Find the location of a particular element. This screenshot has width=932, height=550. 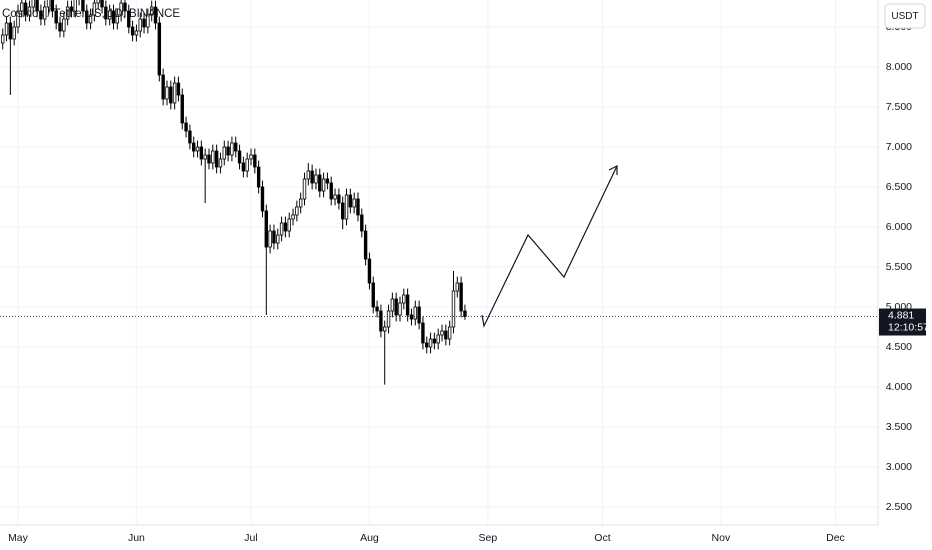

y-tick-label: 3.500 is located at coordinates (899, 427).